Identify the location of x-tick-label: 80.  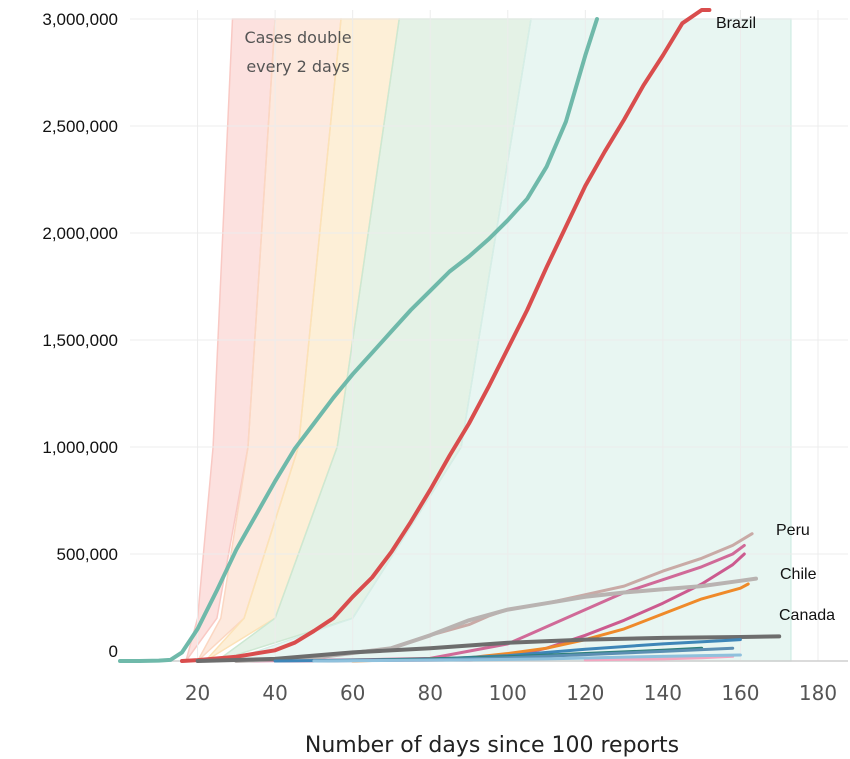
(429, 693).